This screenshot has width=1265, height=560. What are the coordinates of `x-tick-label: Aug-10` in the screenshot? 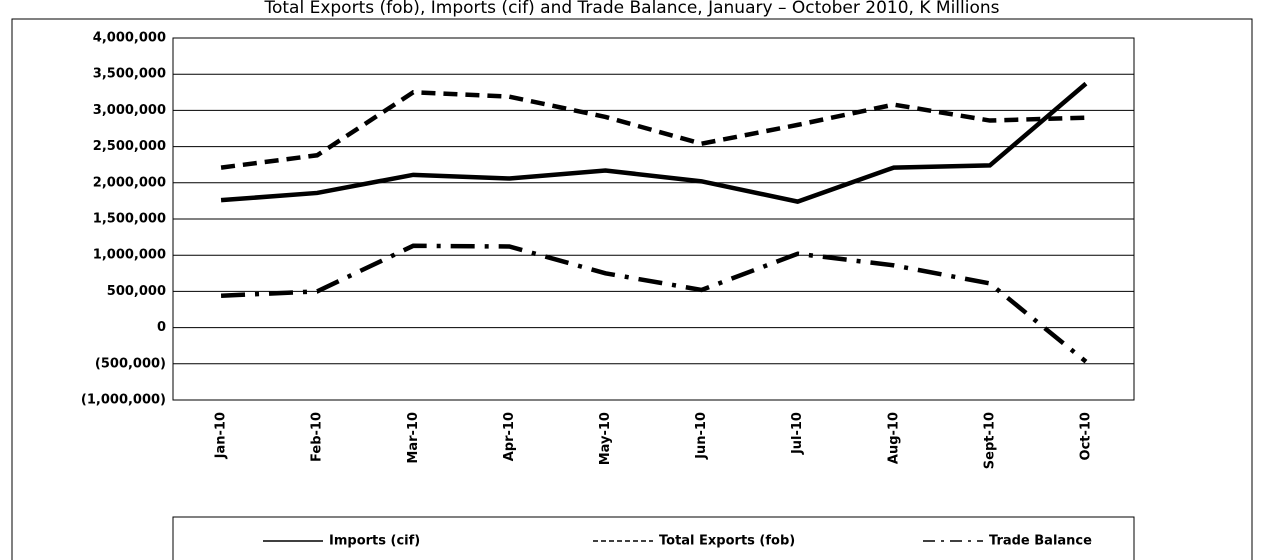 It's located at (893, 438).